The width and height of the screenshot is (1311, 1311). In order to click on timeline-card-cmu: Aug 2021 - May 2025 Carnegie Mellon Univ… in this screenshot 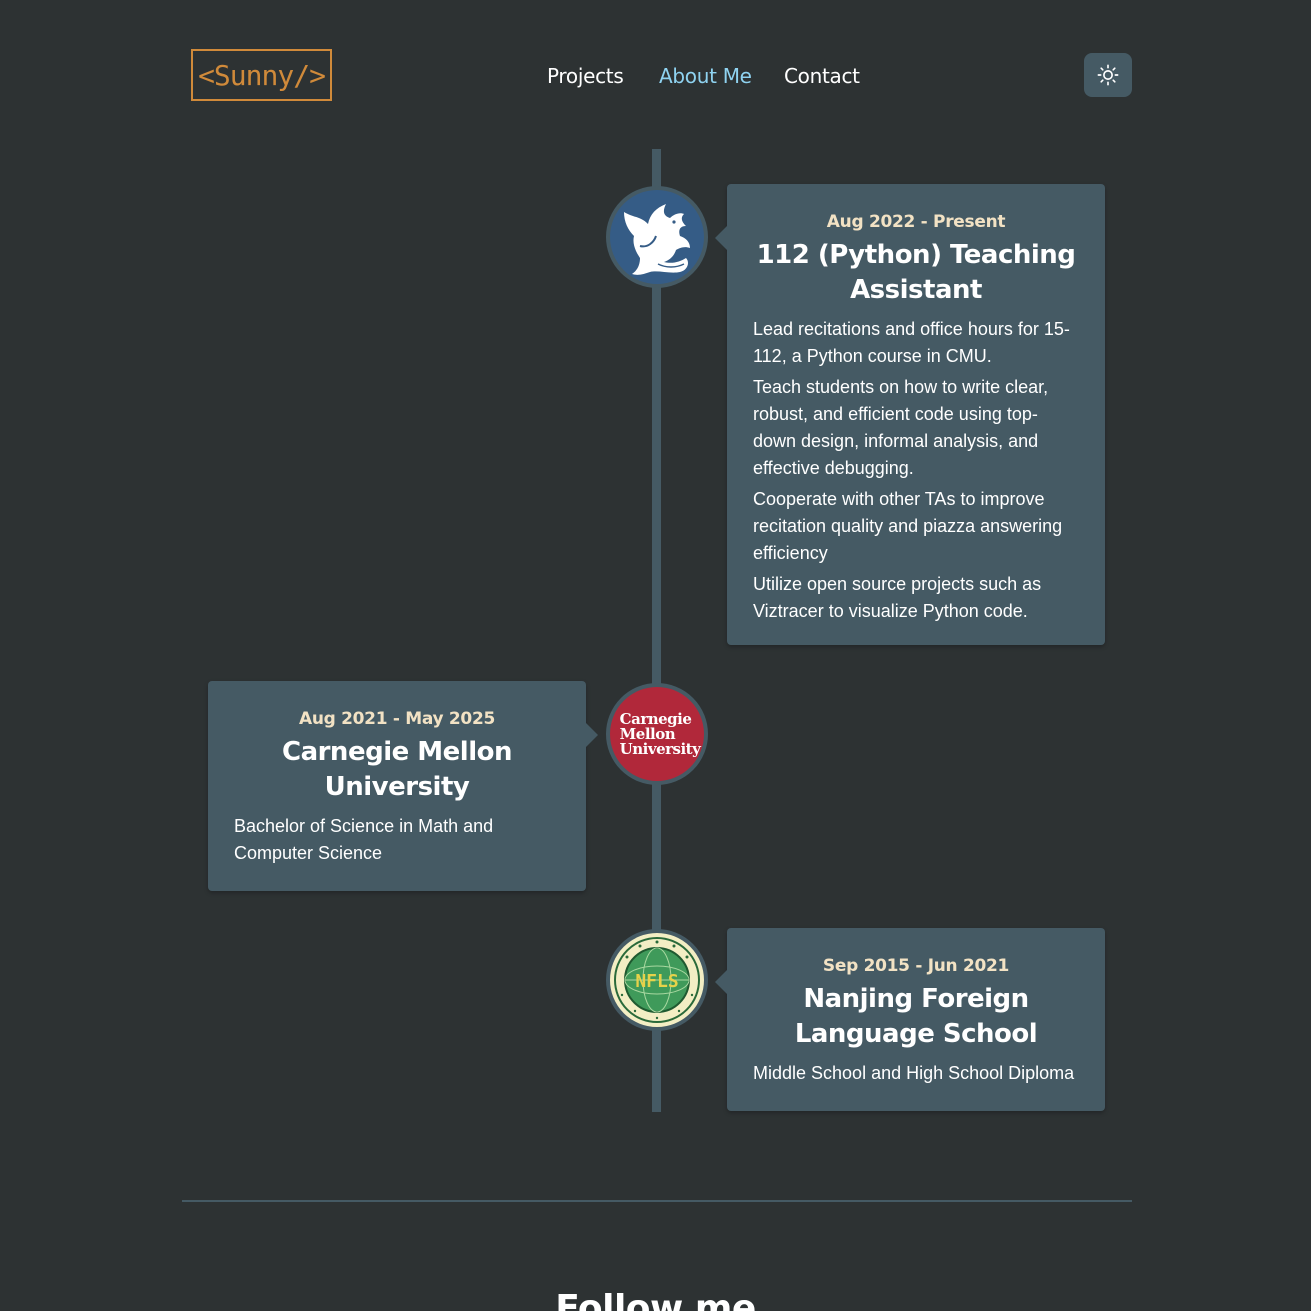, I will do `click(403, 786)`.